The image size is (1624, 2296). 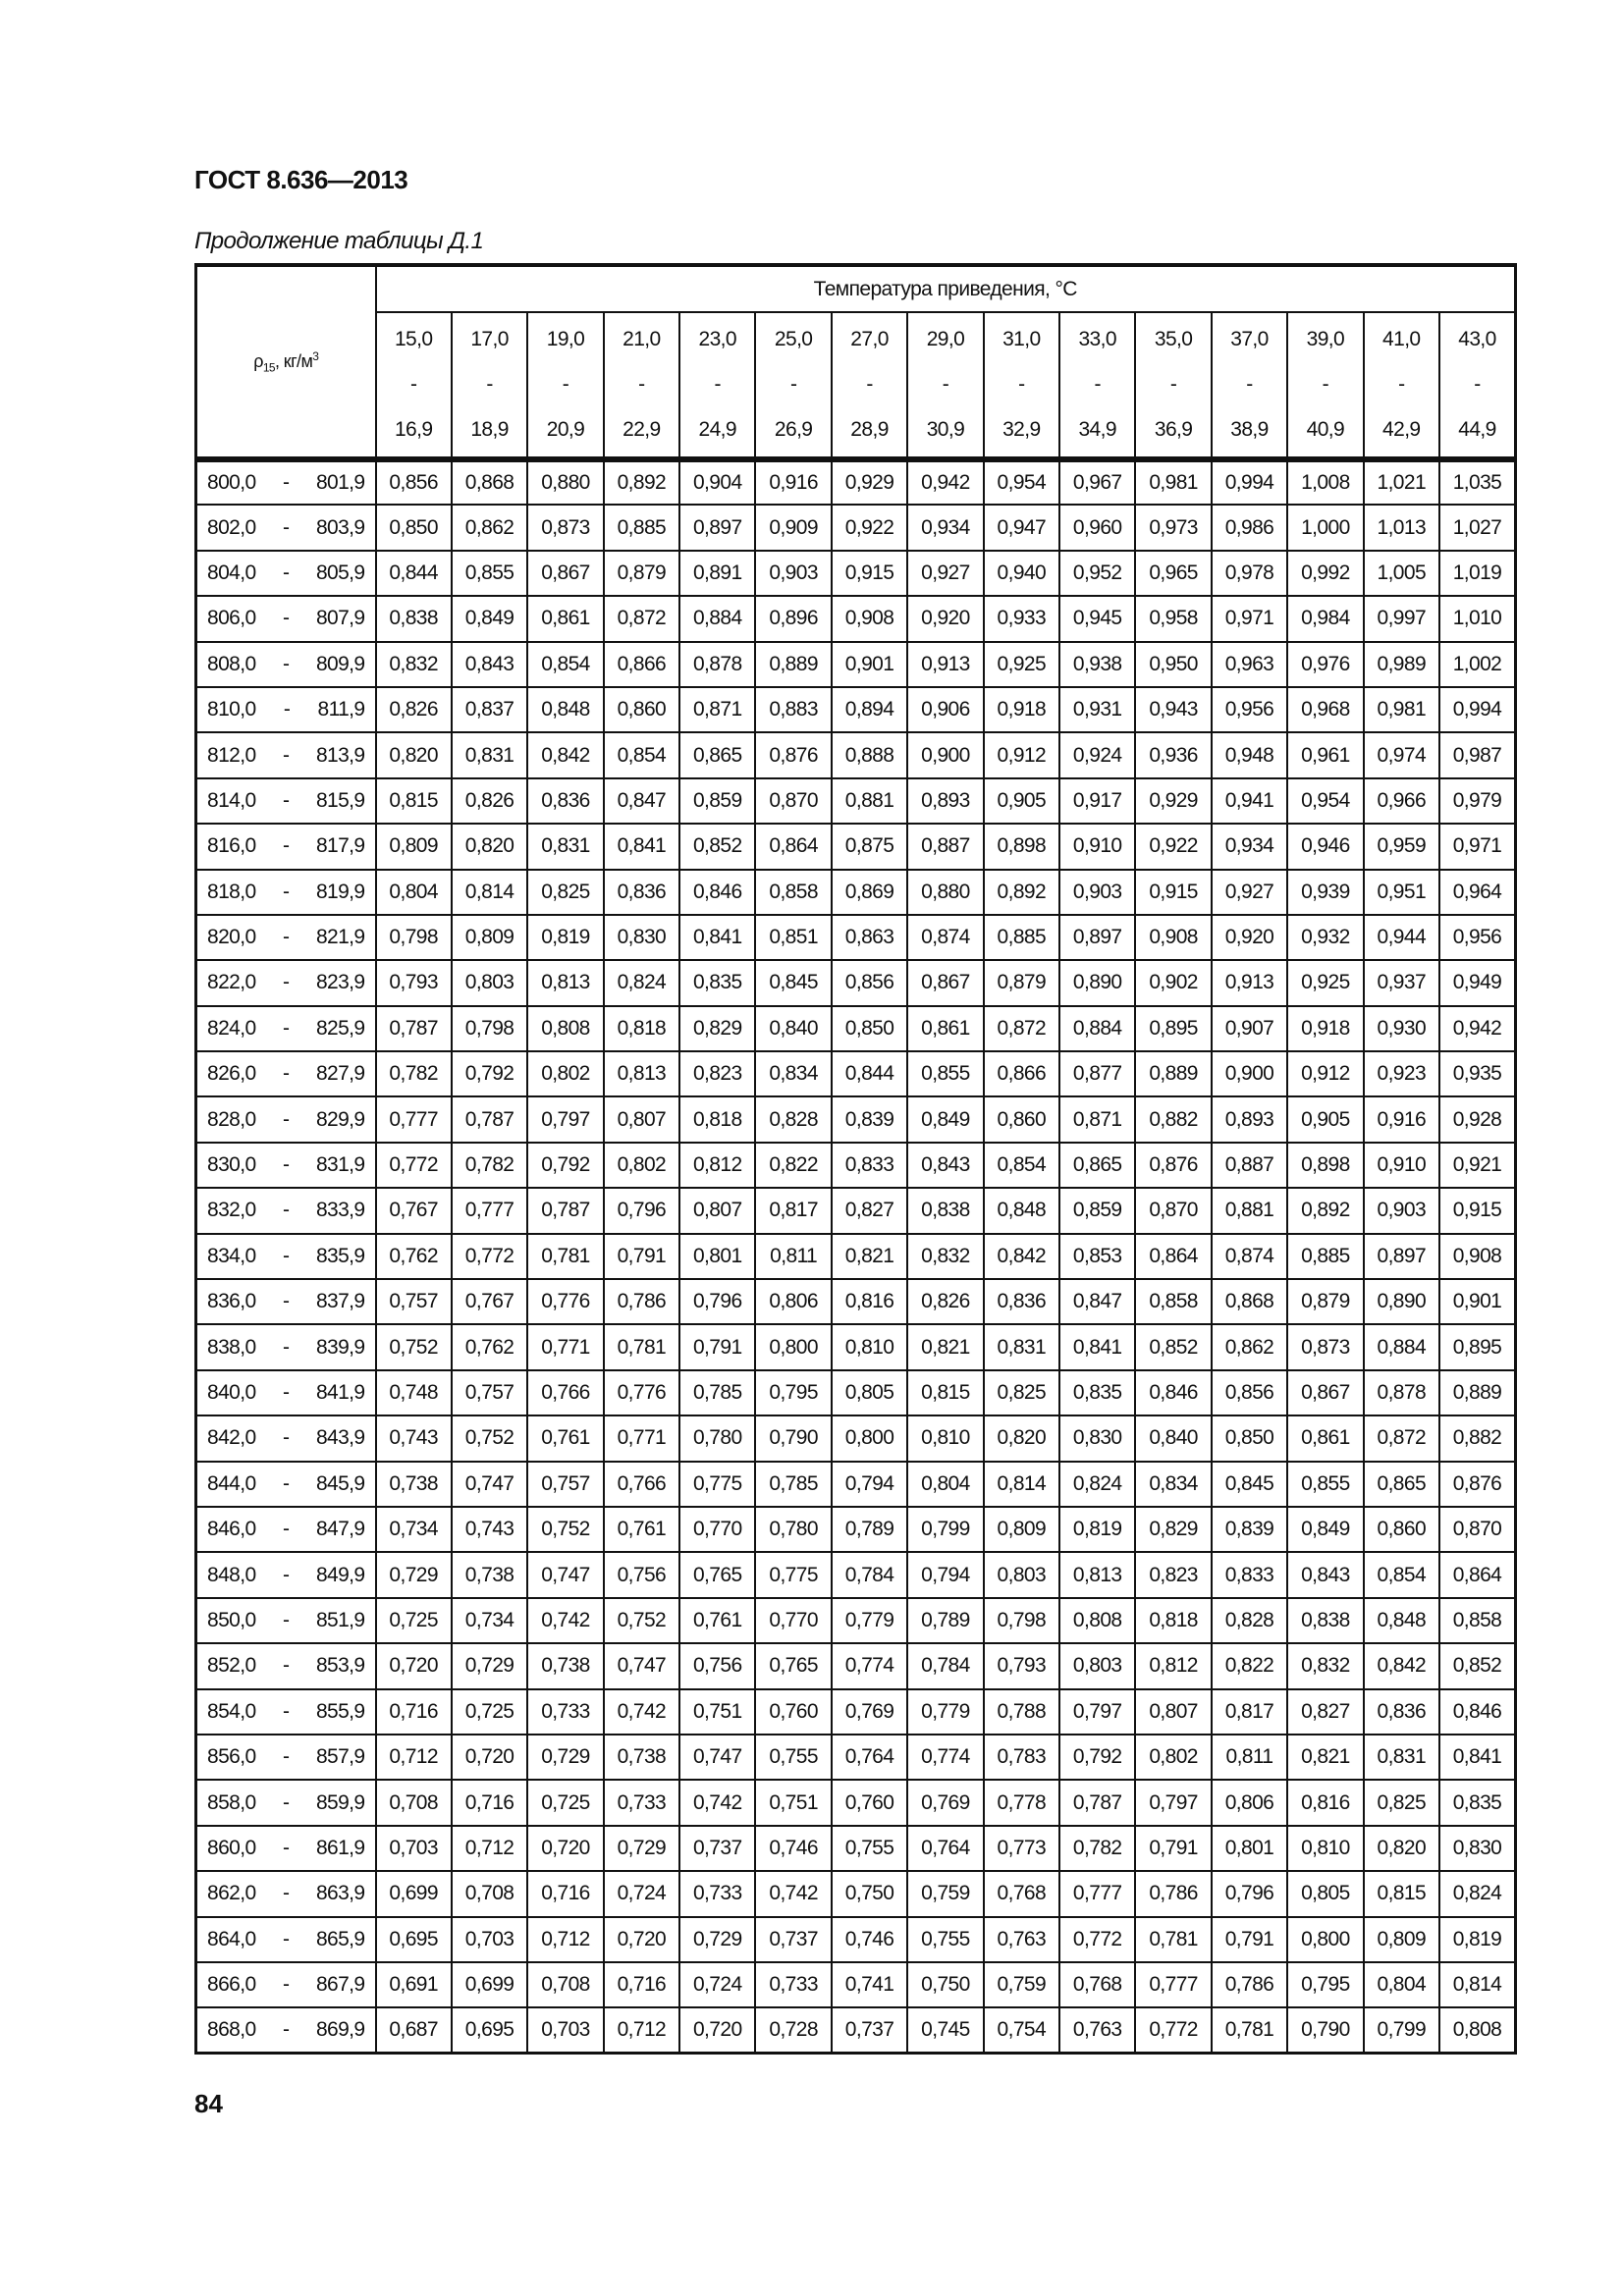 What do you see at coordinates (717, 481) in the screenshot?
I see `correction-factor-cell: 0,904` at bounding box center [717, 481].